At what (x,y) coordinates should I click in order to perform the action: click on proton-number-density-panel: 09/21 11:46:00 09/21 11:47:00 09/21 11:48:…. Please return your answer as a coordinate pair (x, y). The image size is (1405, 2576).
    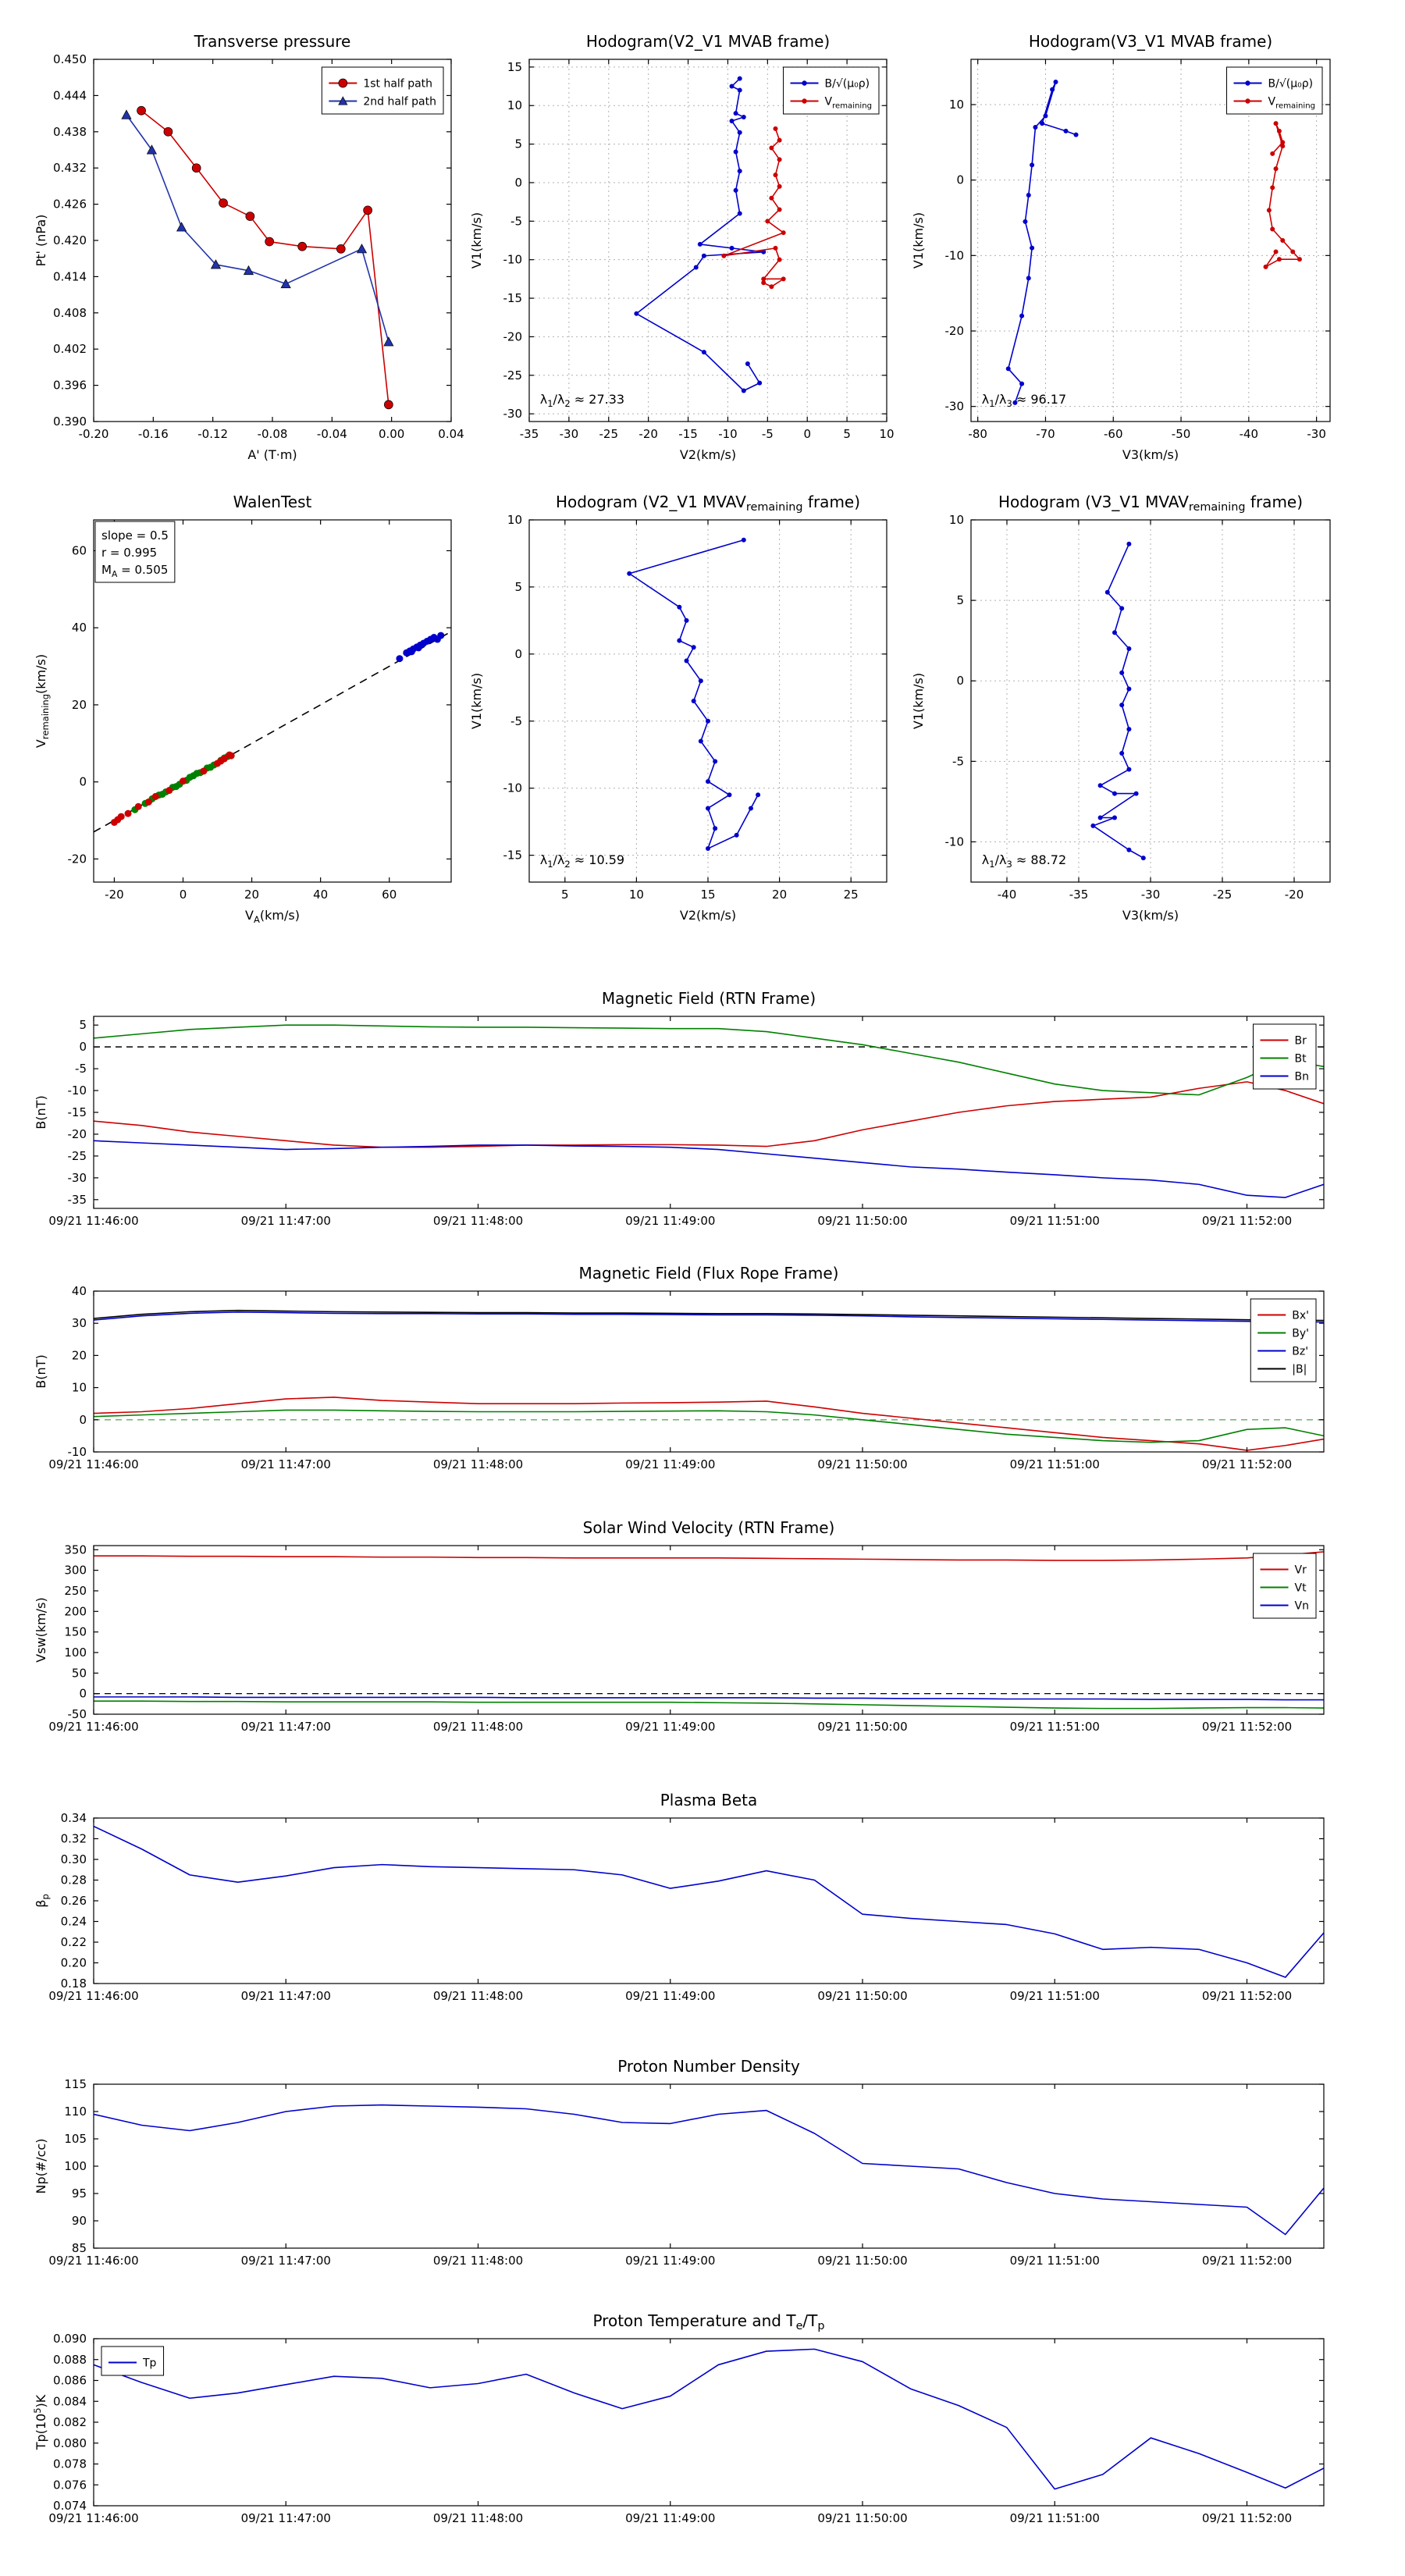
    Looking at the image, I should click on (703, 2161).